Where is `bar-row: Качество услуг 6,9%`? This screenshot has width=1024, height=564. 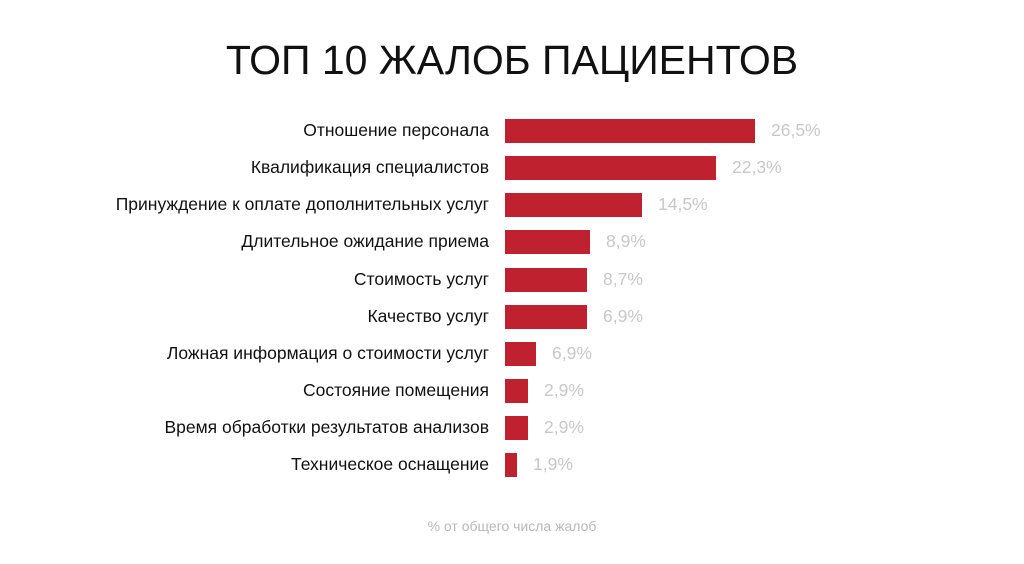
bar-row: Качество услуг 6,9% is located at coordinates (512, 316).